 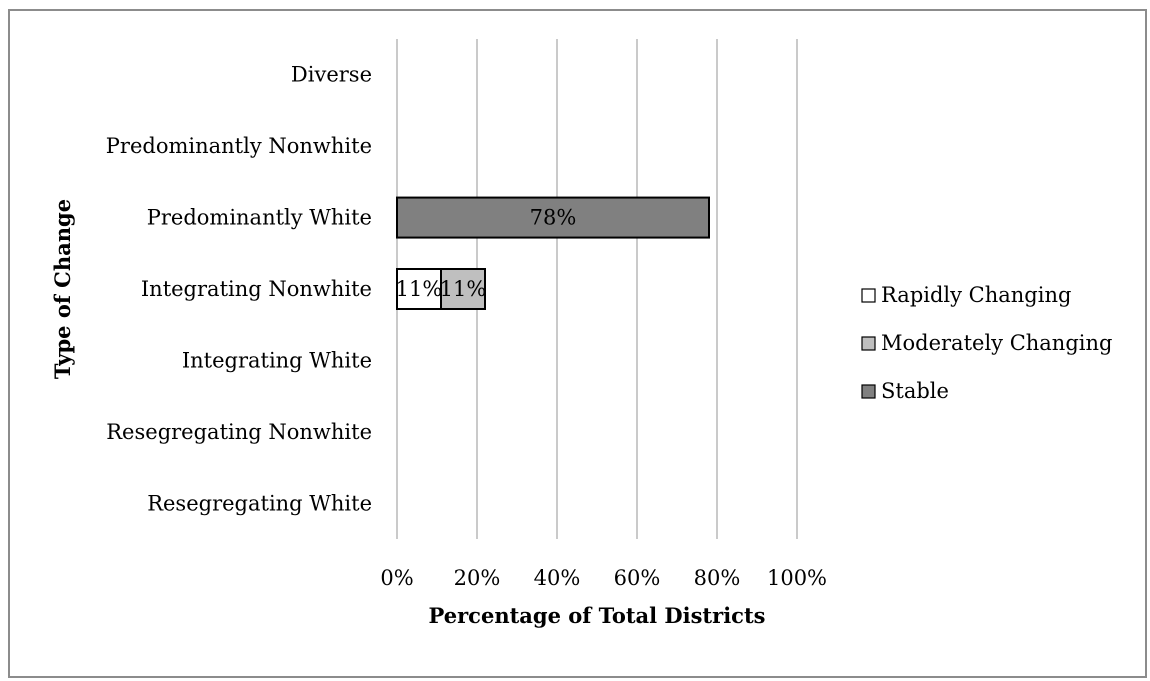 I want to click on x-tick-label: 0%, so click(x=396, y=578).